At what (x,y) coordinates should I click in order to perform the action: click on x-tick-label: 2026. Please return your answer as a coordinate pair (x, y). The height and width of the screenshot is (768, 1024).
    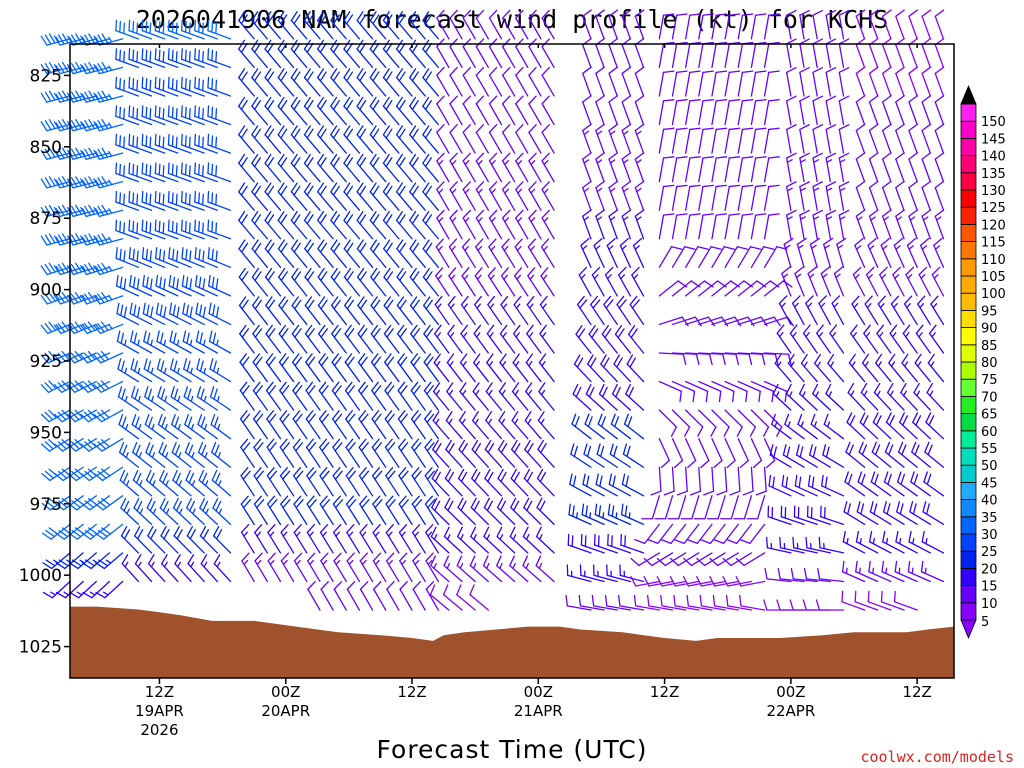
    Looking at the image, I should click on (159, 730).